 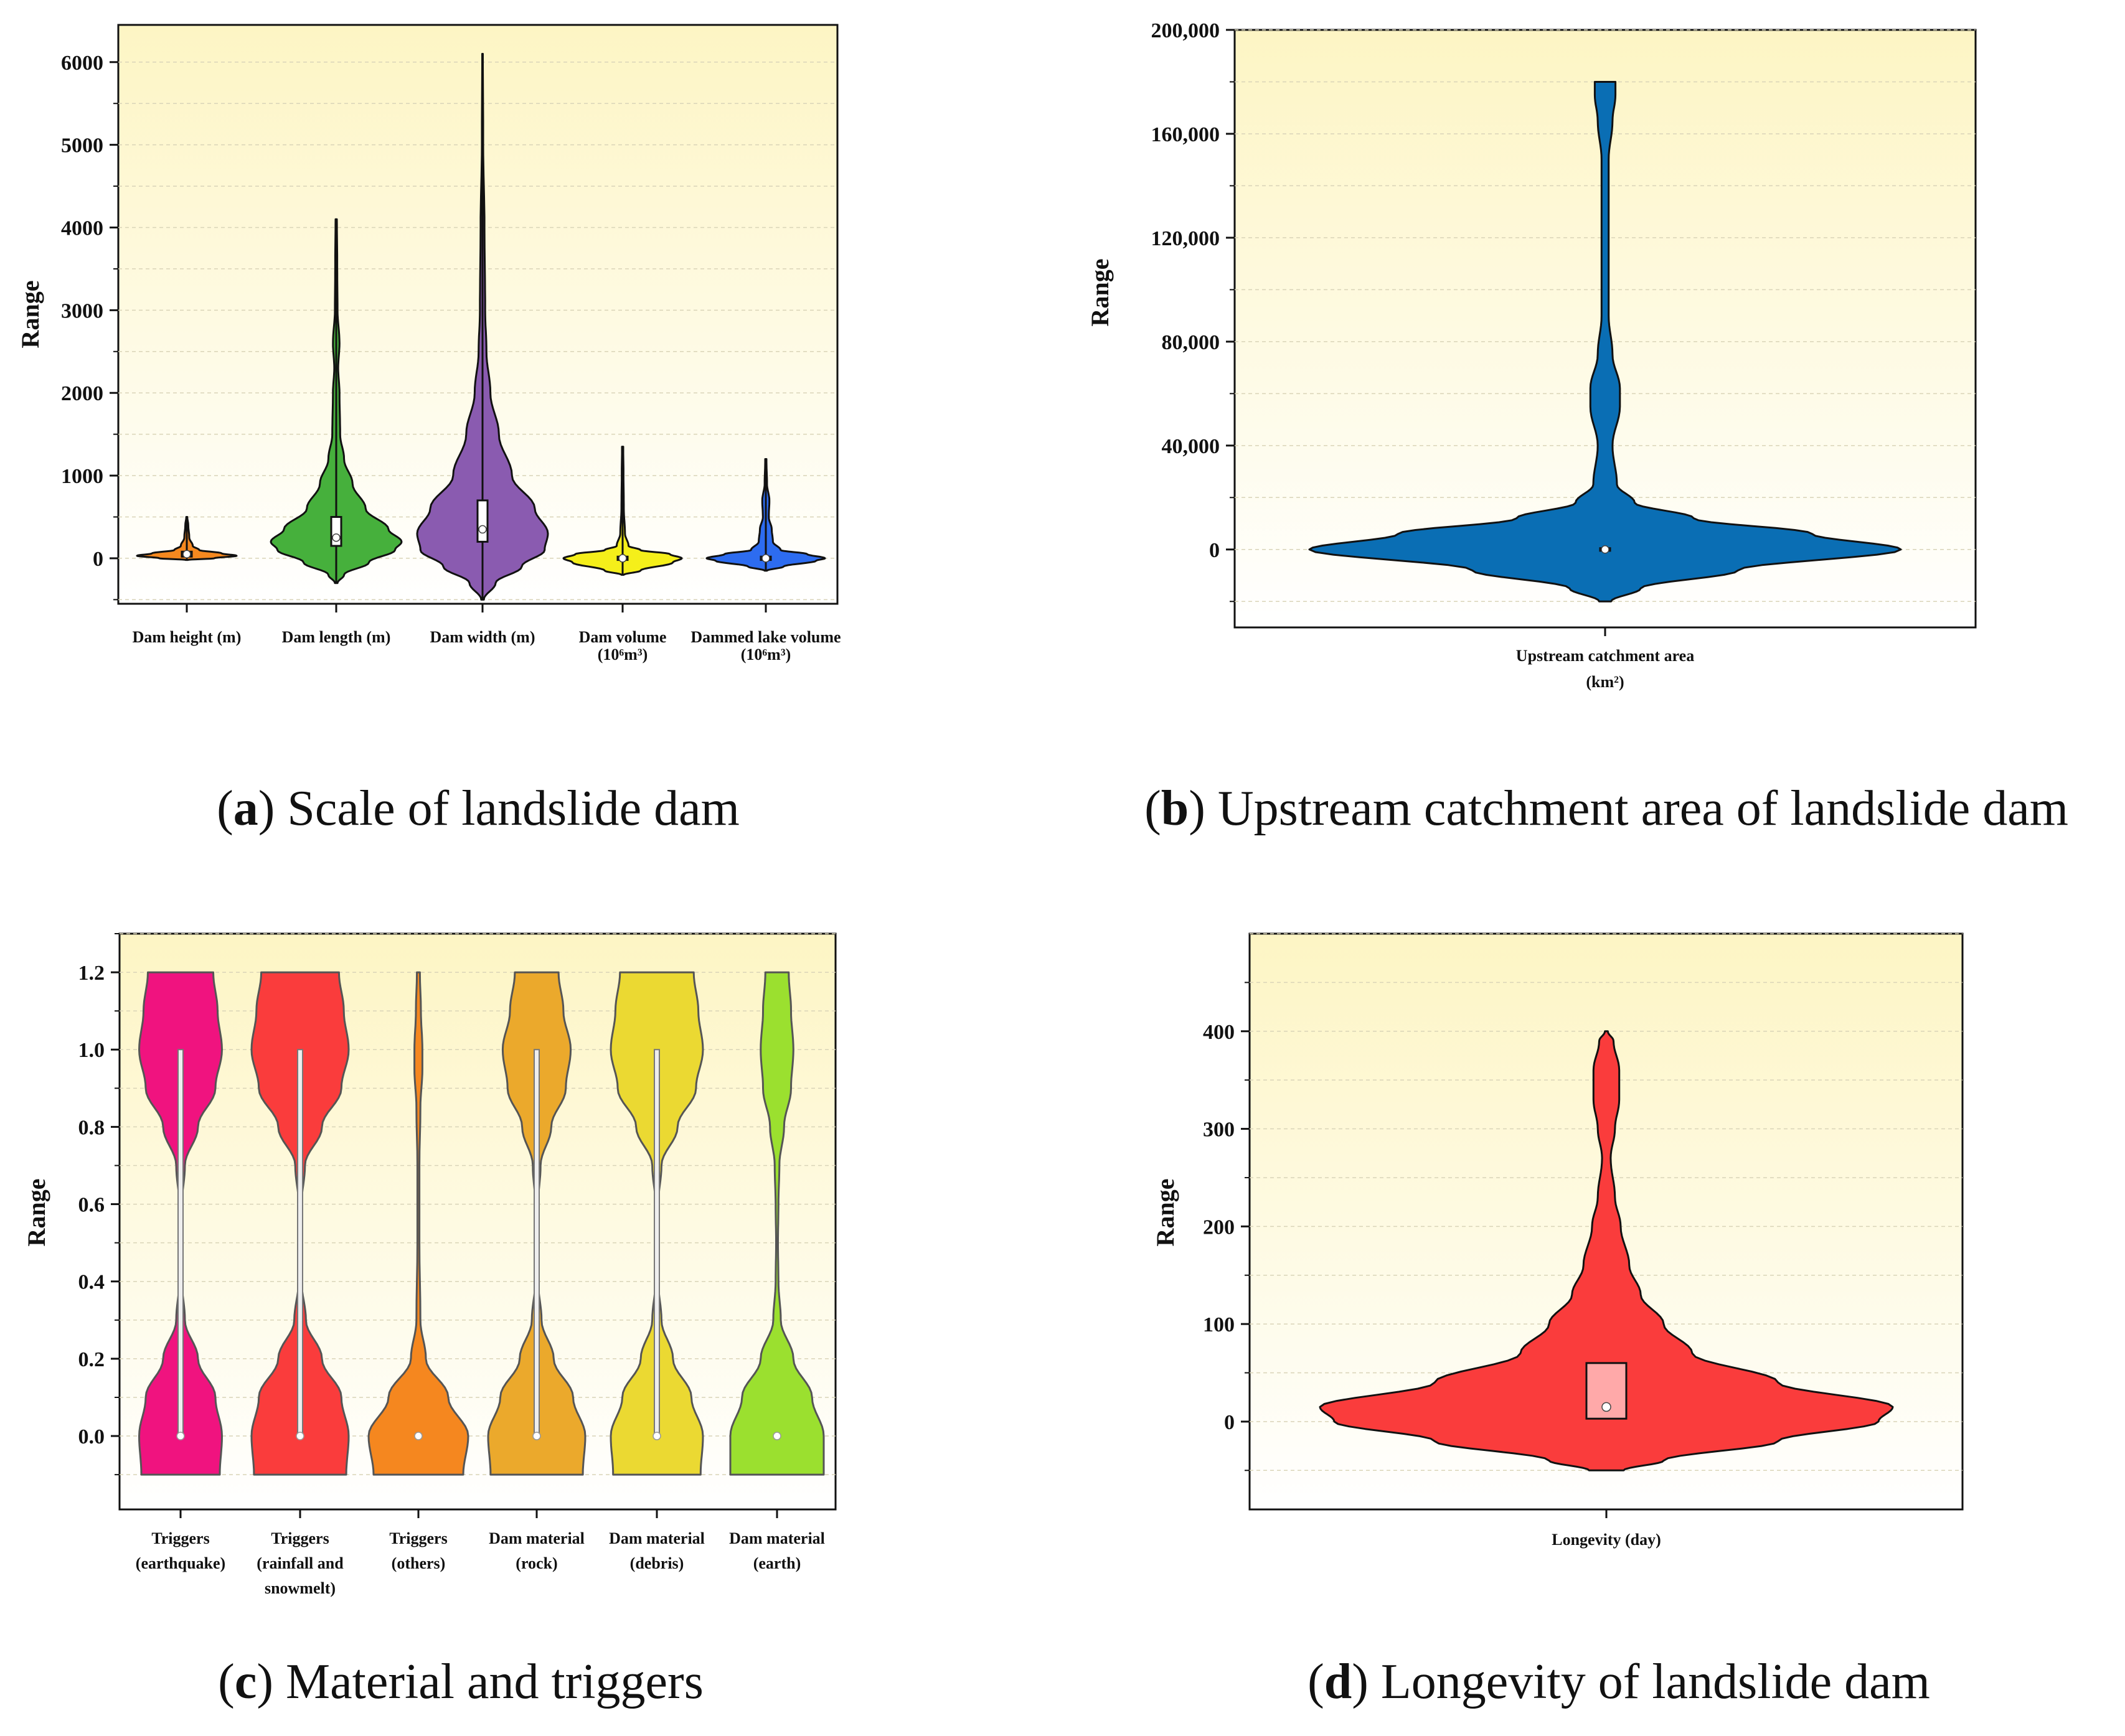 What do you see at coordinates (1219, 1032) in the screenshot?
I see `y-tick-label: 400` at bounding box center [1219, 1032].